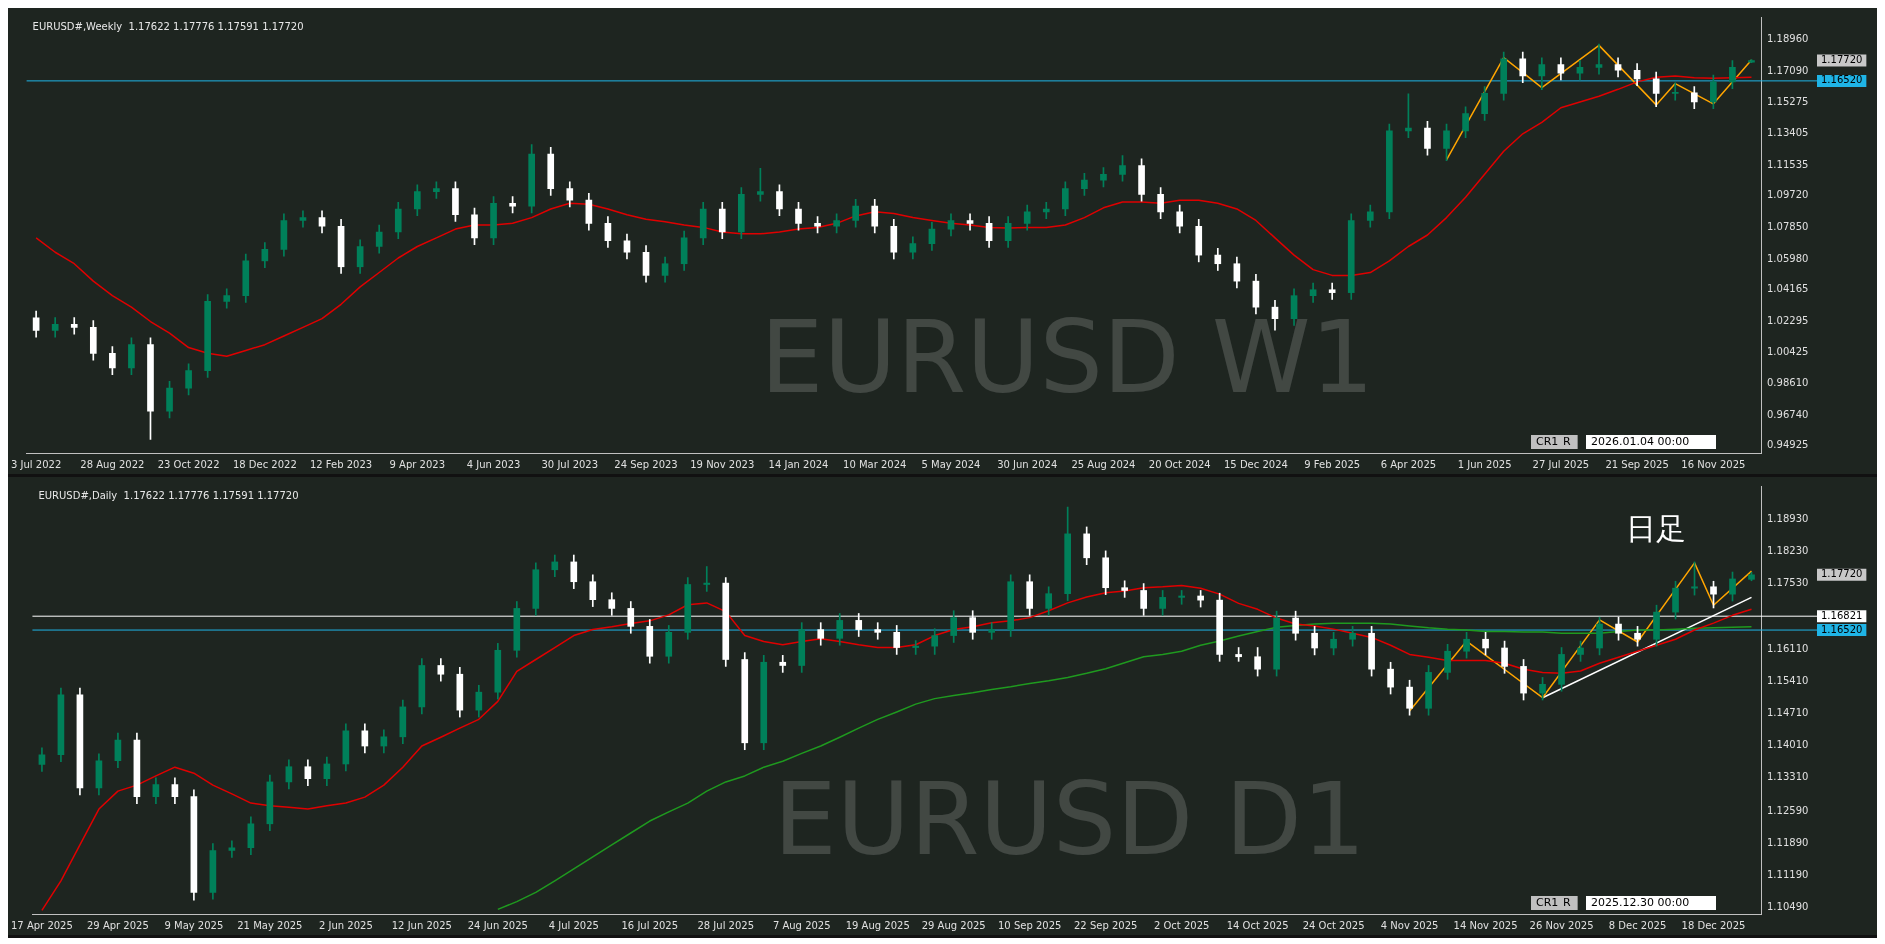 The image size is (1885, 944). What do you see at coordinates (493, 464) in the screenshot?
I see `x-tick-label: 4 Jun 2023` at bounding box center [493, 464].